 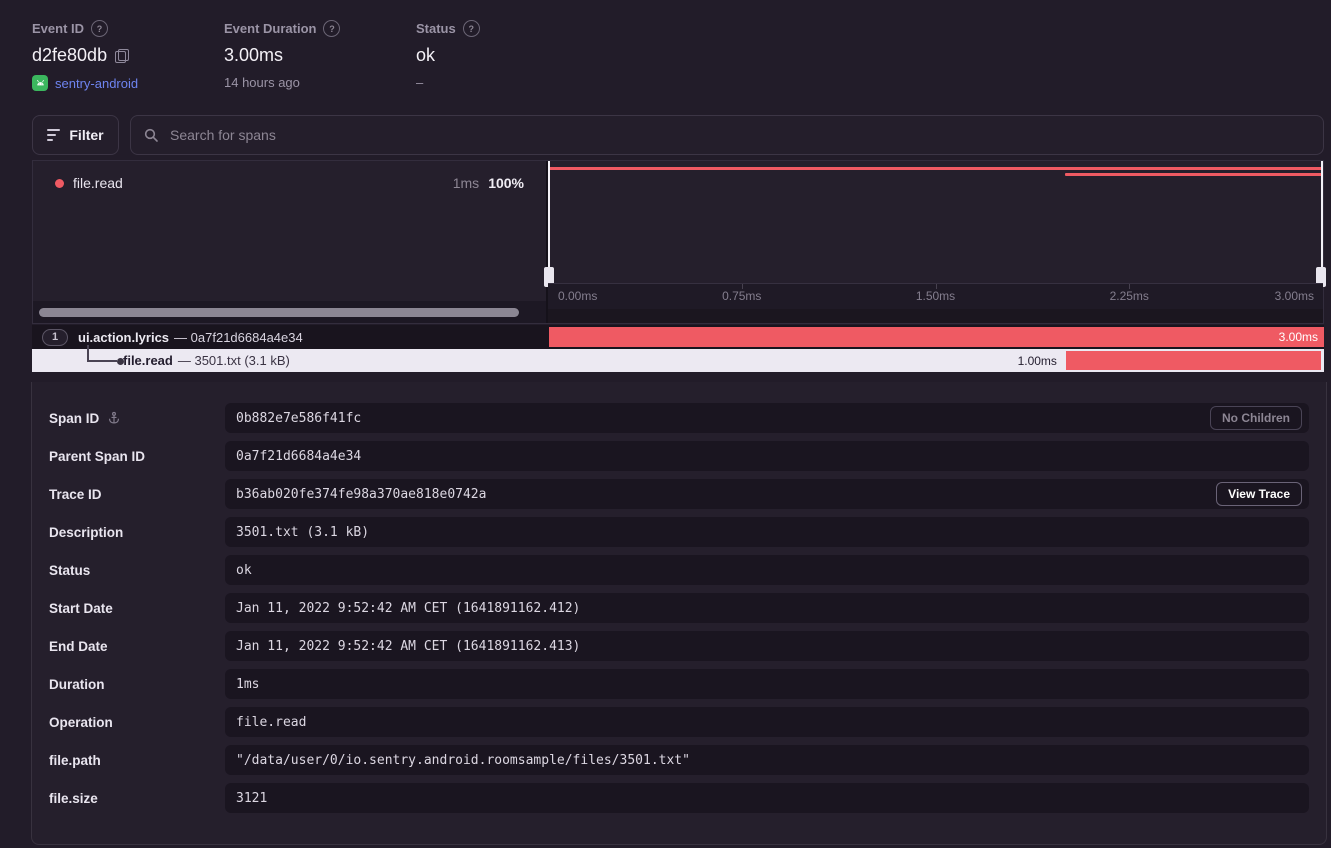 I want to click on search-input, so click(x=739, y=135).